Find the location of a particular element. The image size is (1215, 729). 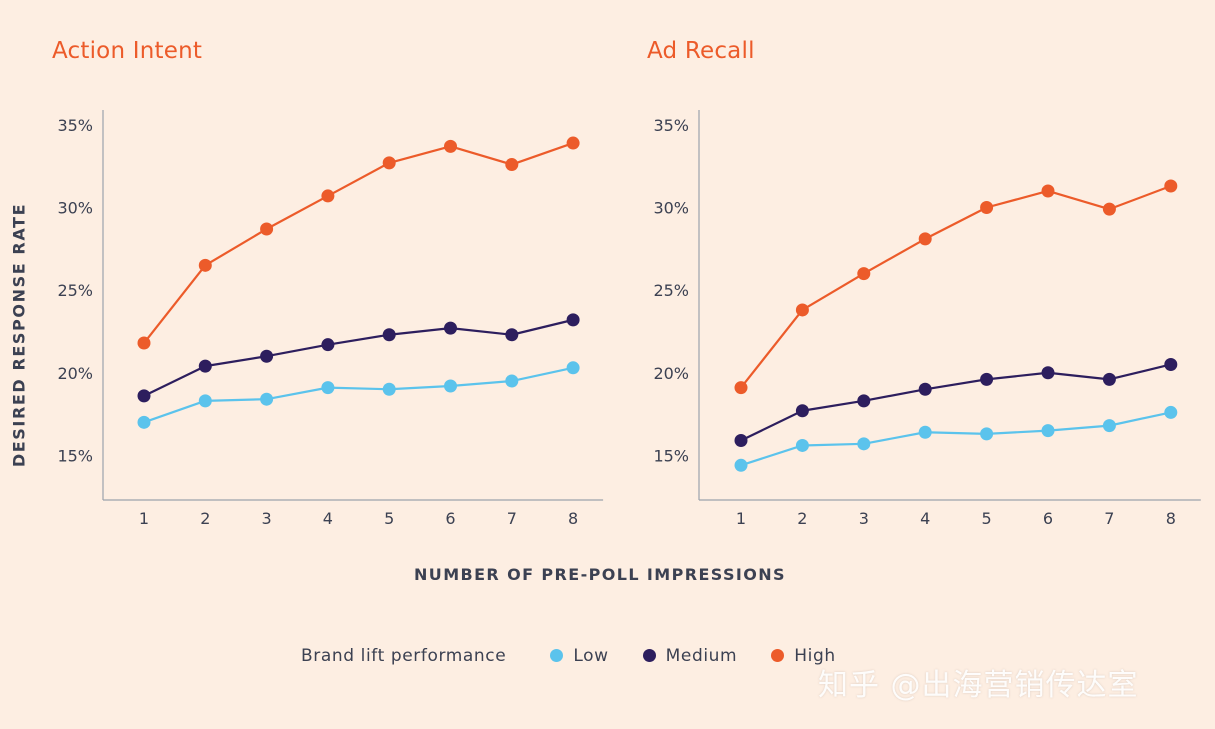

y-tick-label-action-intent-2: 25% is located at coordinates (75, 290).